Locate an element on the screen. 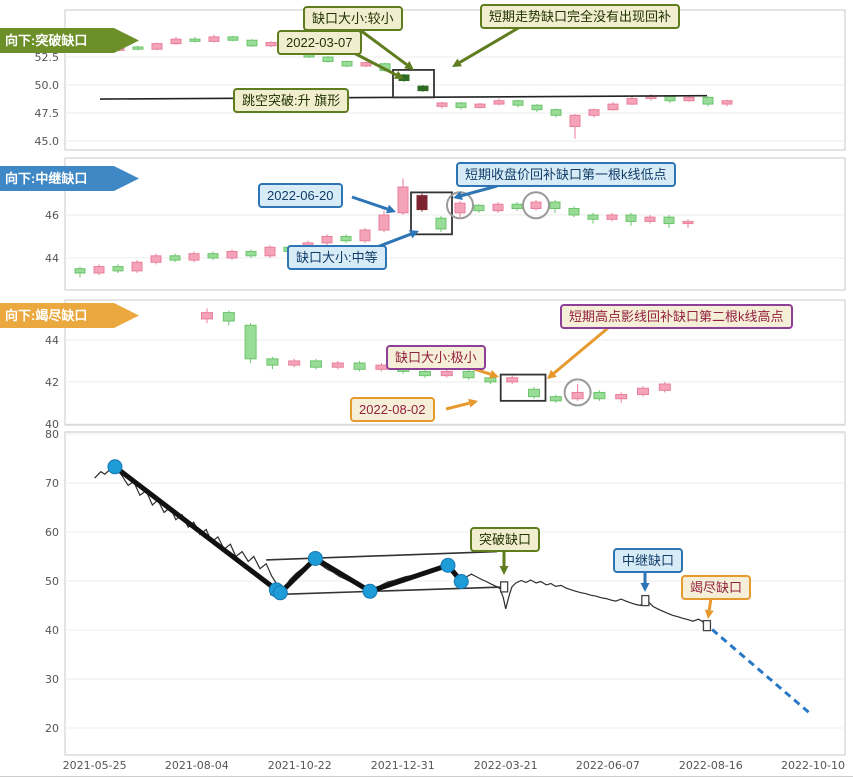  svg-text: 47.5 is located at coordinates (47, 113).